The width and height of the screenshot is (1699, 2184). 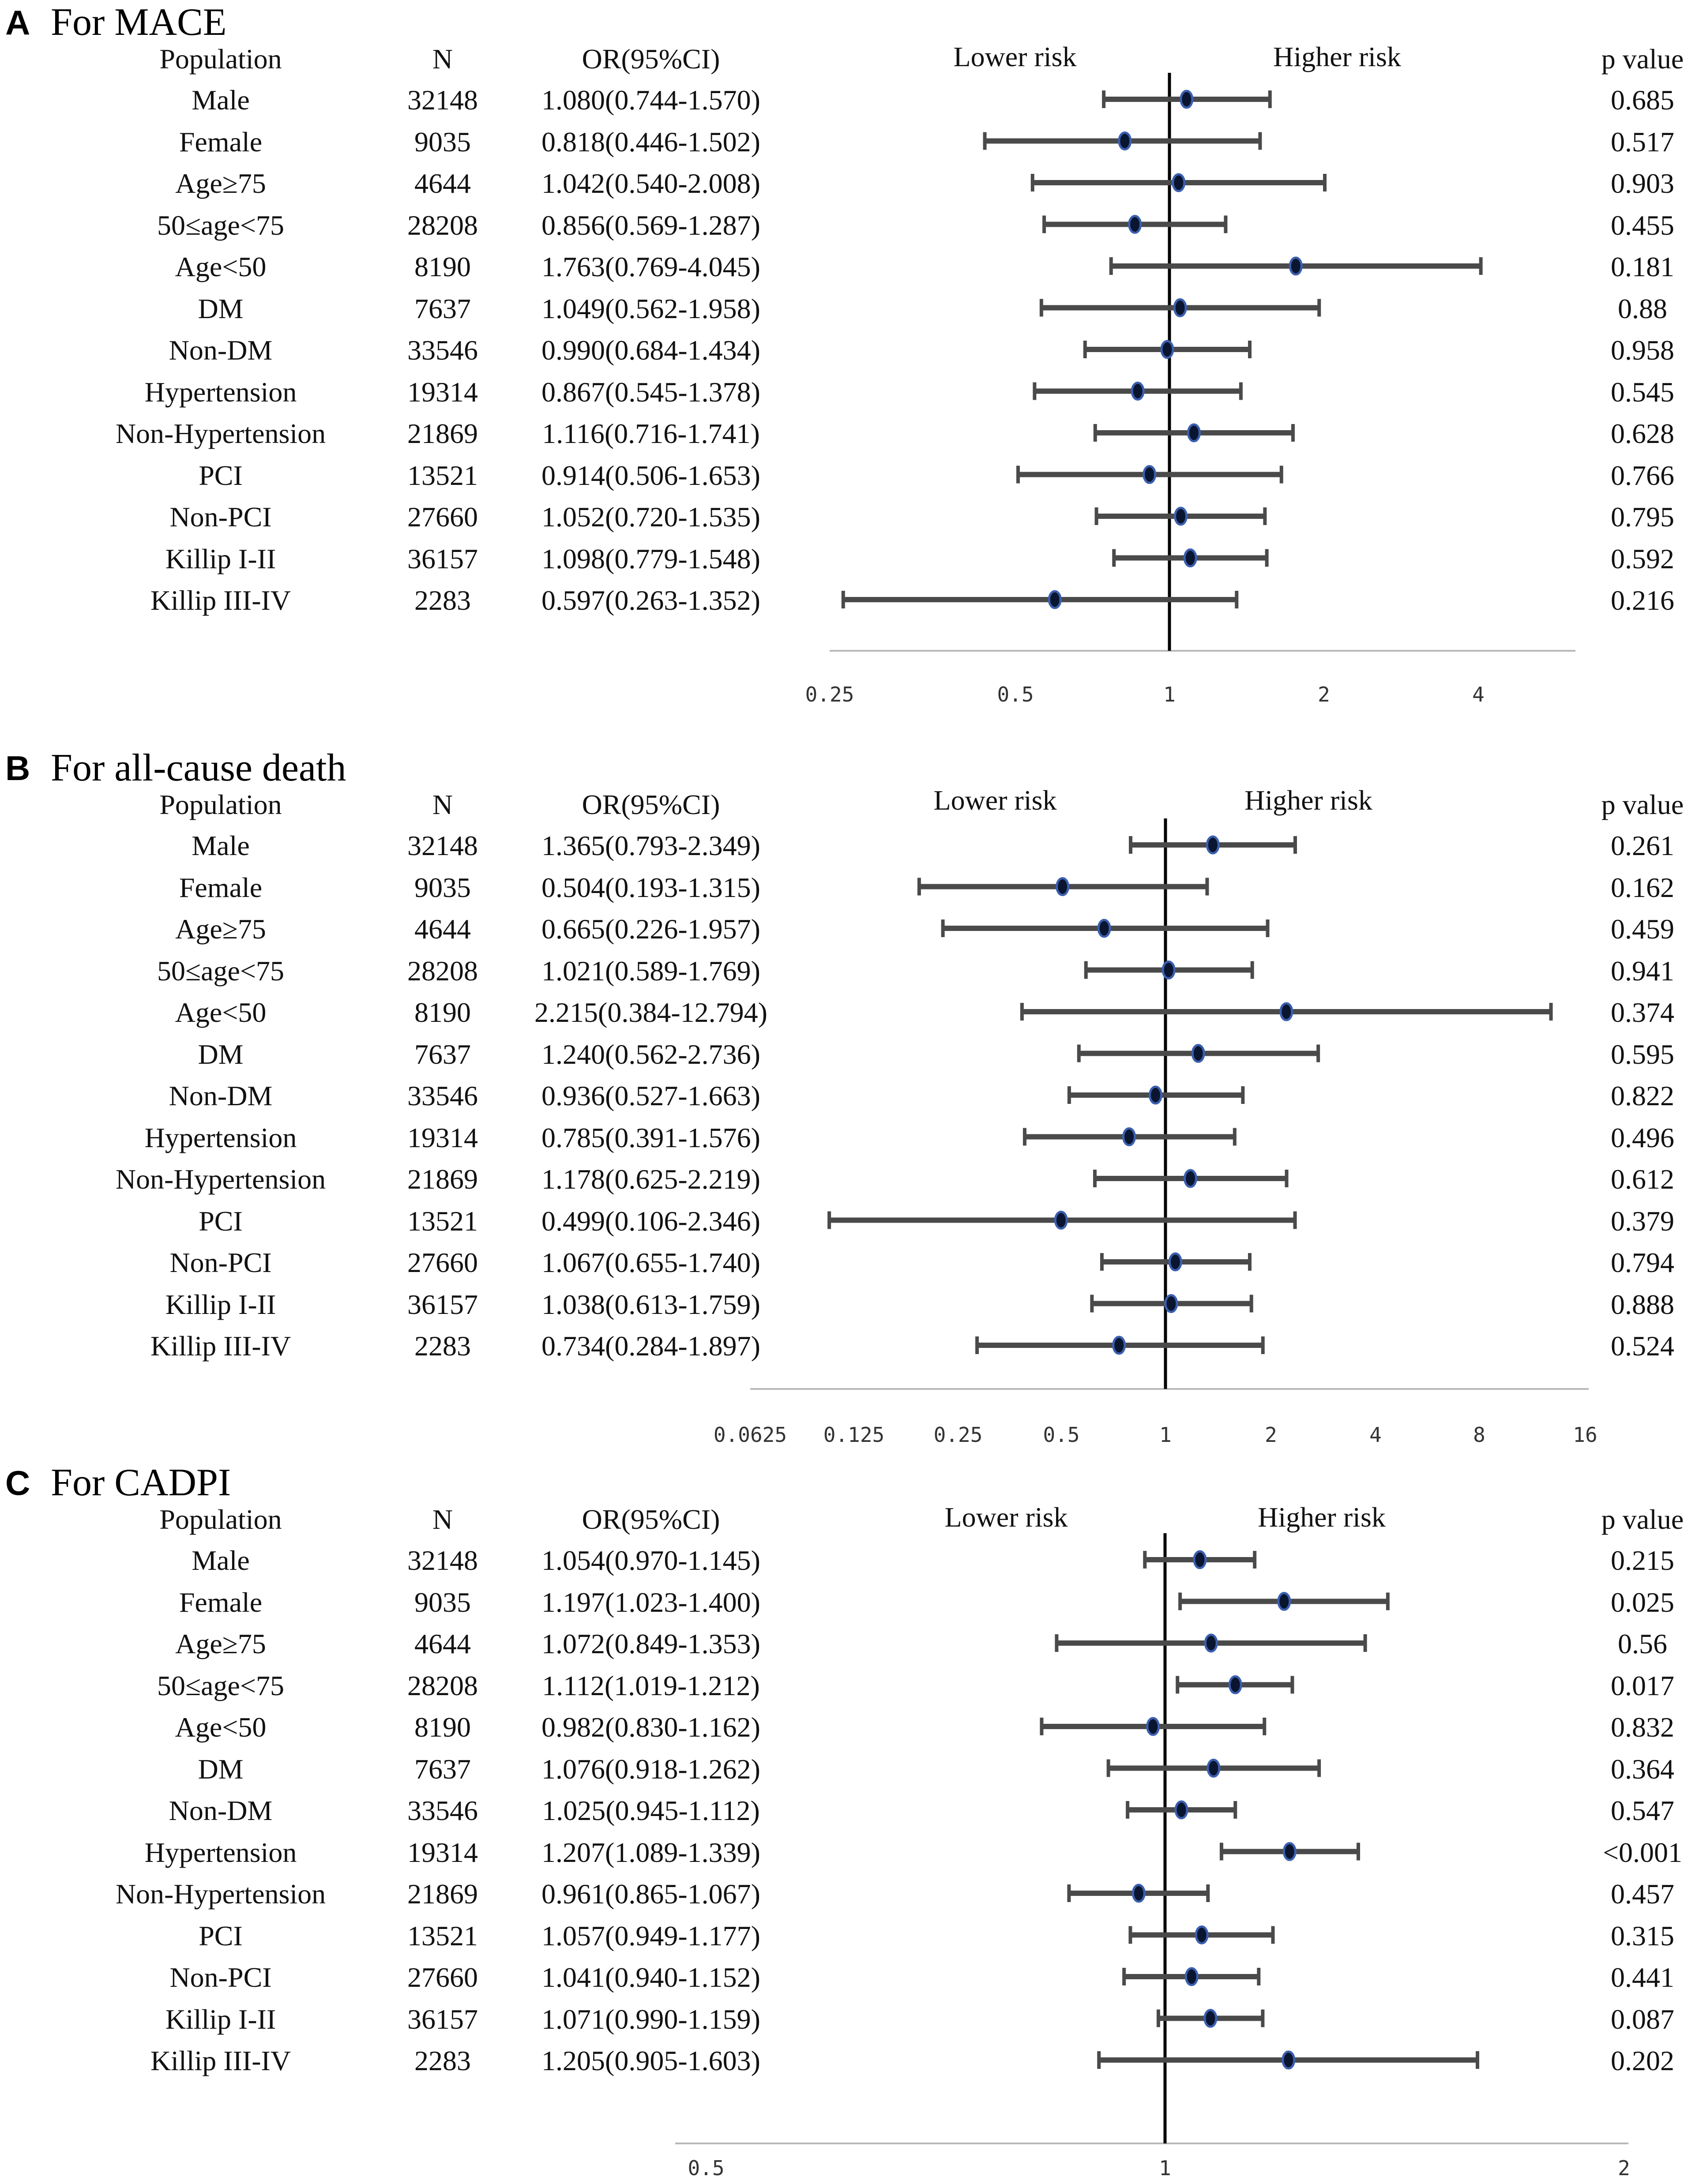 I want to click on or-ci-value: 1.763(0.769-4.045), so click(x=650, y=266).